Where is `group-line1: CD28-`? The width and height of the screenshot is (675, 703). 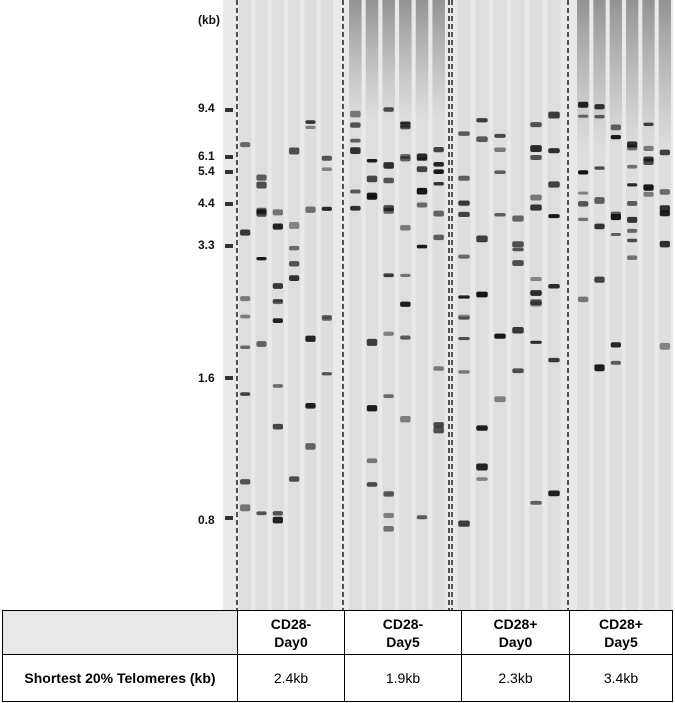 group-line1: CD28- is located at coordinates (291, 623).